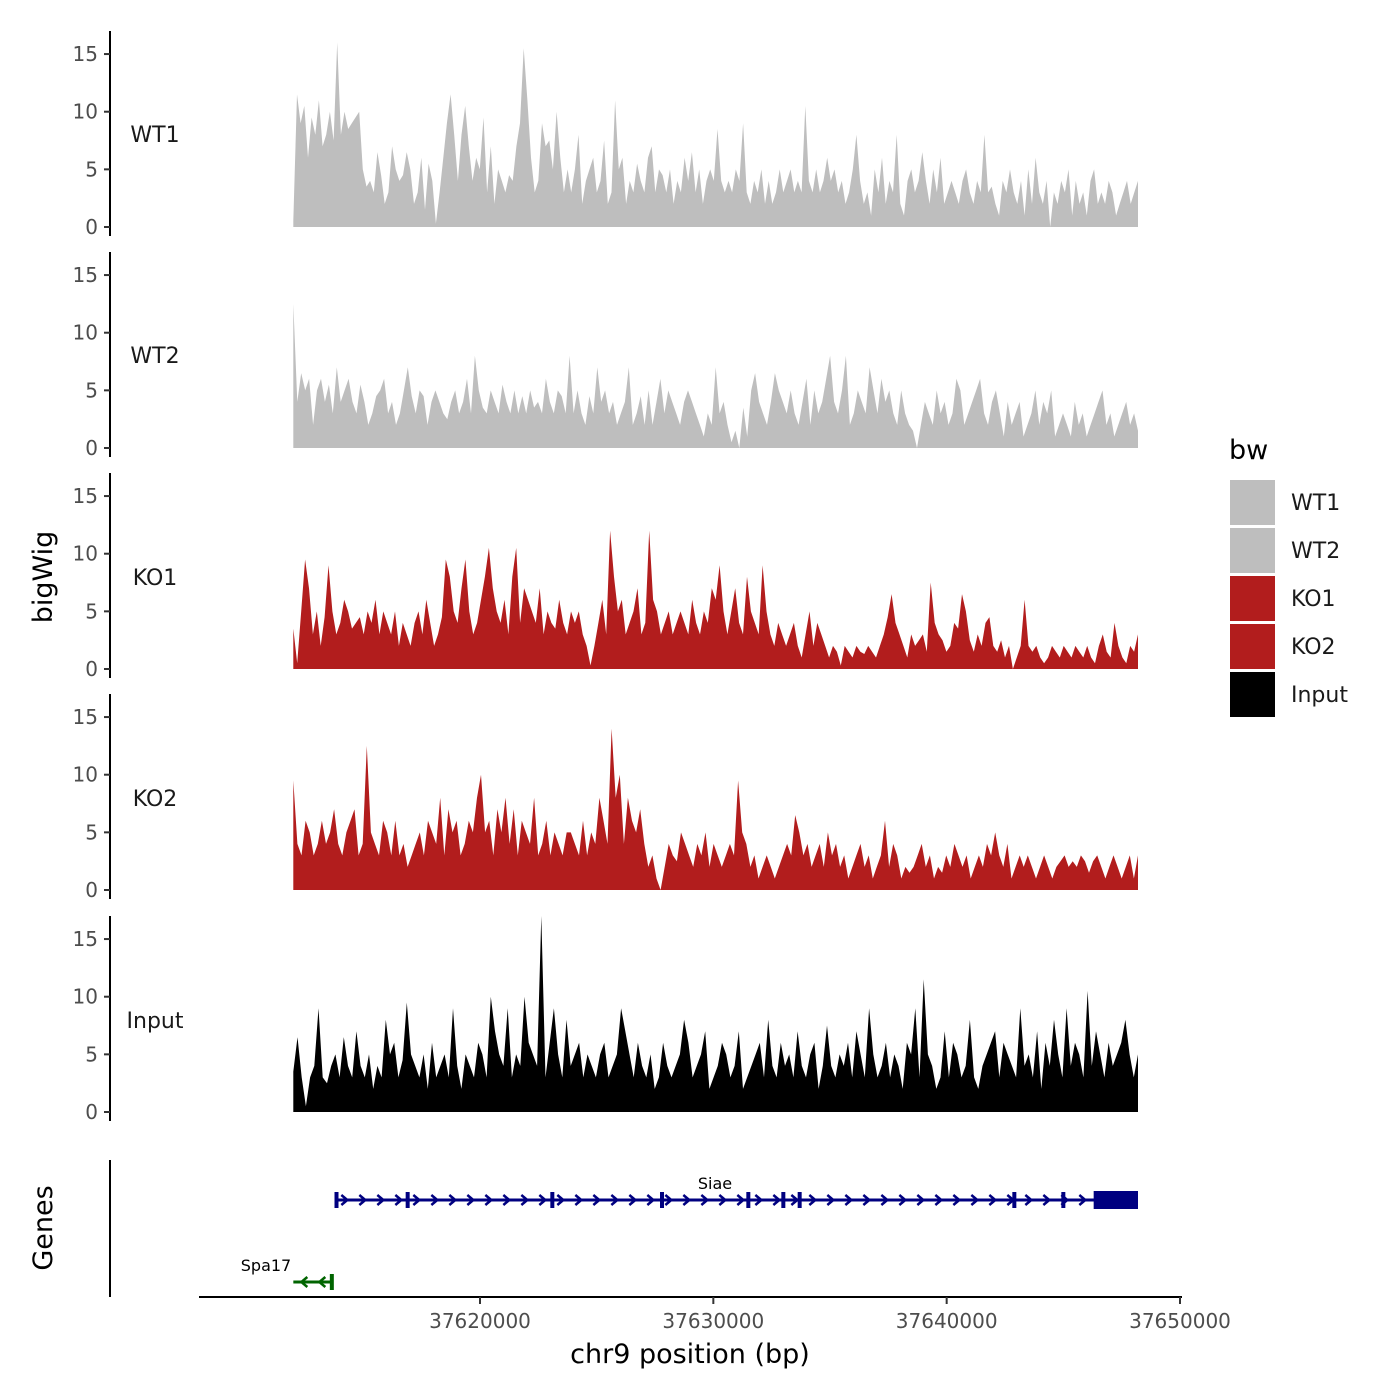 This screenshot has height=1400, width=1400. I want to click on track-label: WT2, so click(154, 356).